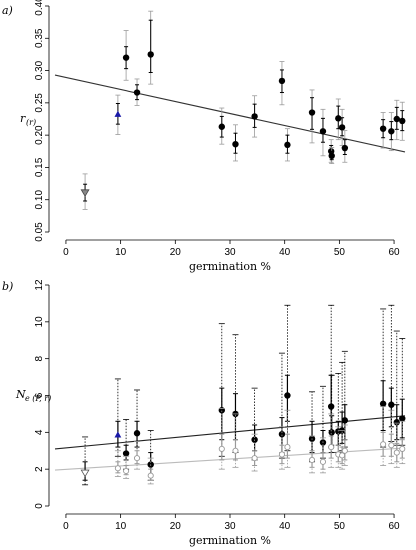  I want to click on panel-a-y-tick-label: 0.30, so click(39, 70).